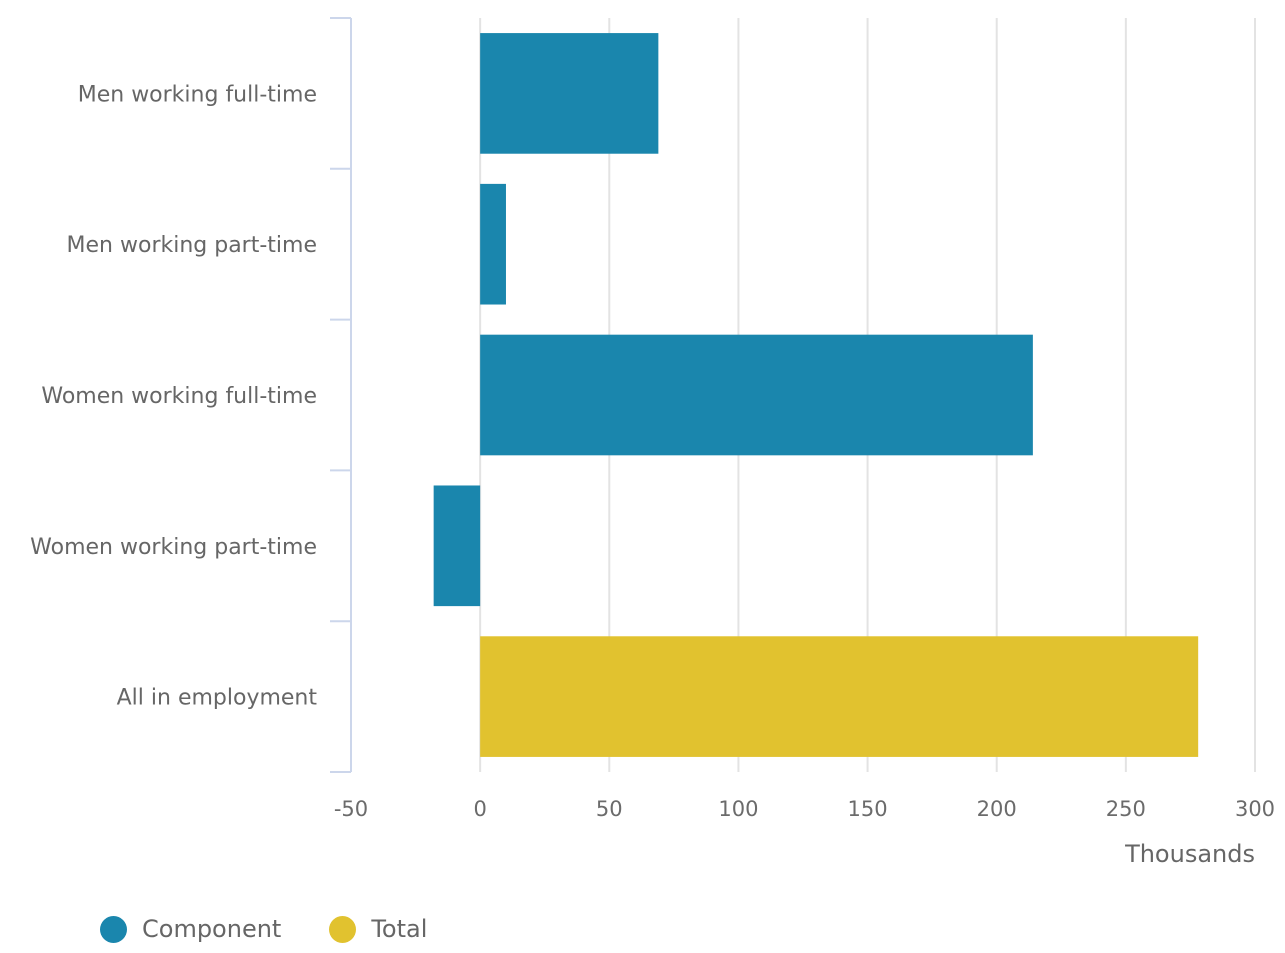 The width and height of the screenshot is (1285, 953). I want to click on x-axis-title: Thousands, so click(1189, 854).